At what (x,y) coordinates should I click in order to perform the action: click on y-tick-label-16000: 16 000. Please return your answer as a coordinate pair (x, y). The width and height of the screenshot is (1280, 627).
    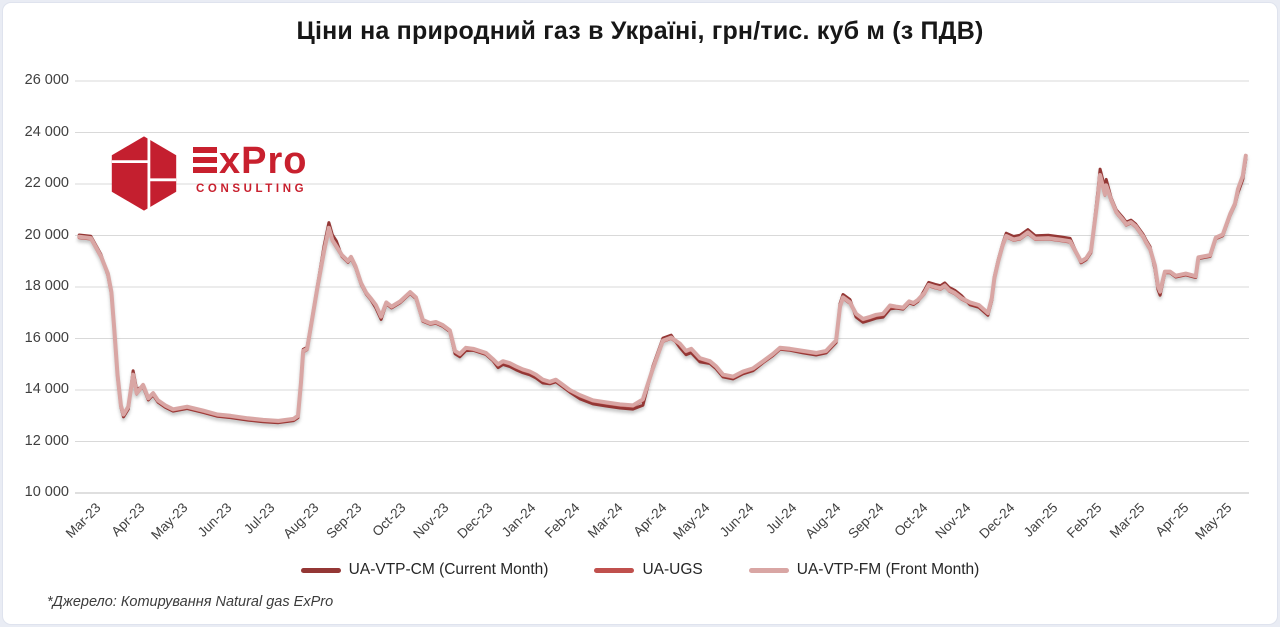
    Looking at the image, I should click on (46, 337).